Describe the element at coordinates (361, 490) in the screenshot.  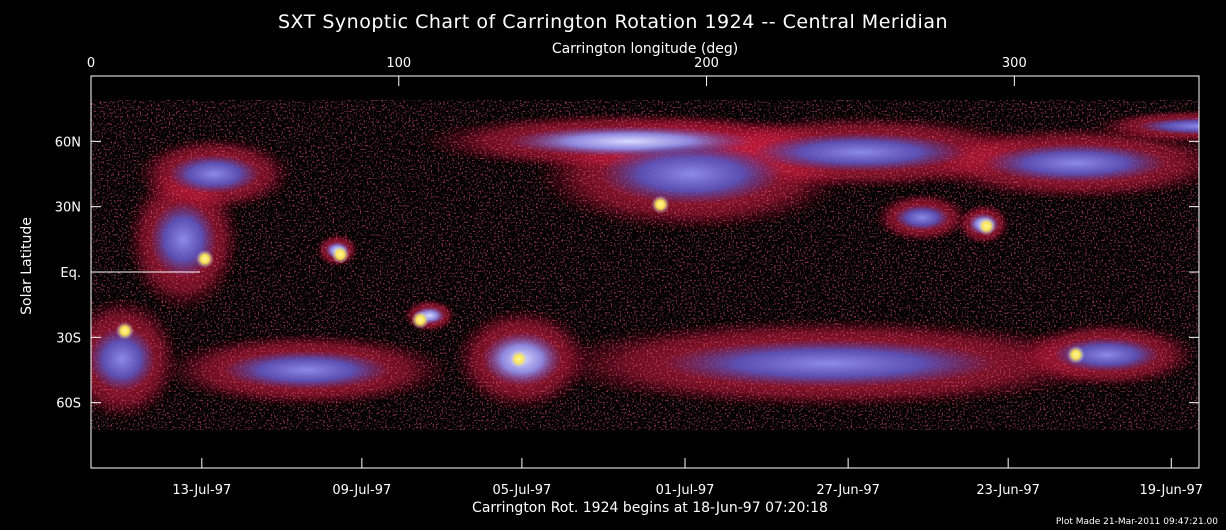
I see `bottom-tick-label-1: 09-Jul-97` at that location.